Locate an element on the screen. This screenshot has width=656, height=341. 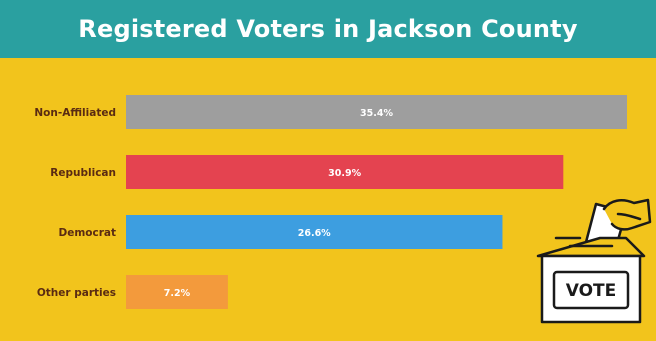
value-label: 35.4% is located at coordinates (376, 113).